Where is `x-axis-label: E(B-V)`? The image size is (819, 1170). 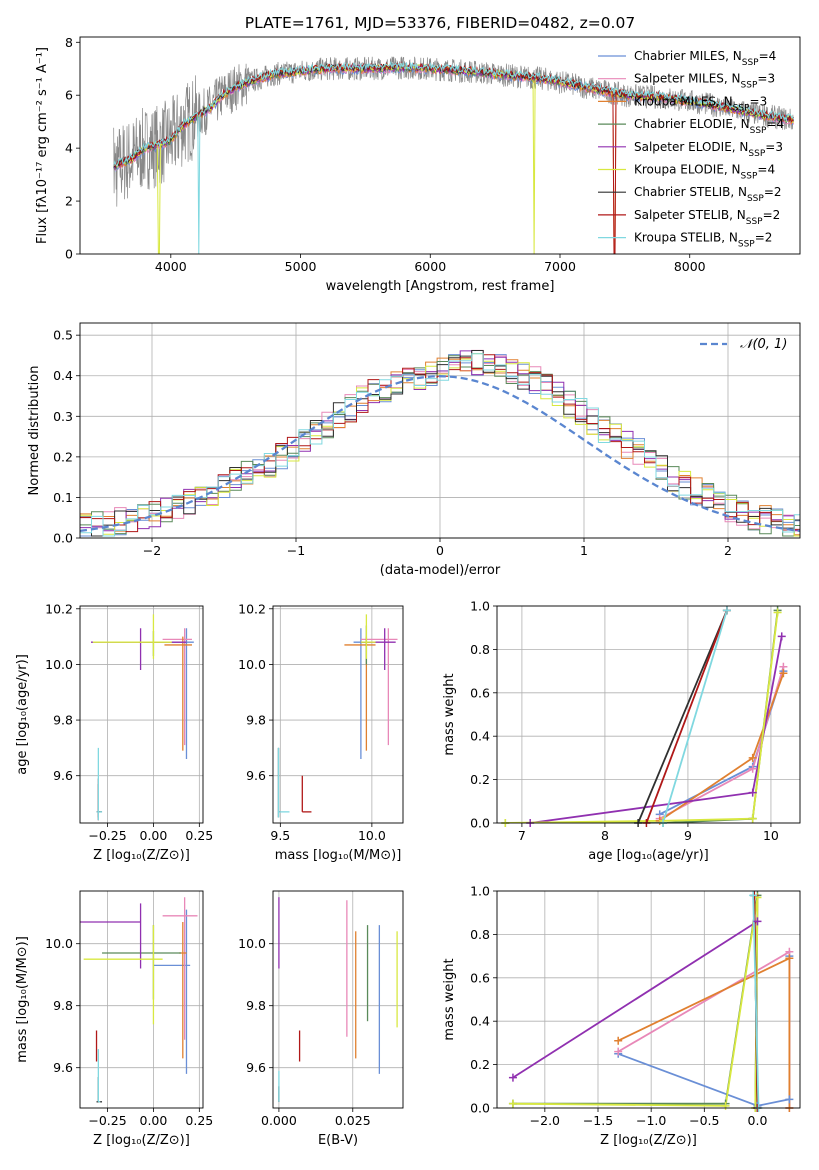 x-axis-label: E(B-V) is located at coordinates (338, 1140).